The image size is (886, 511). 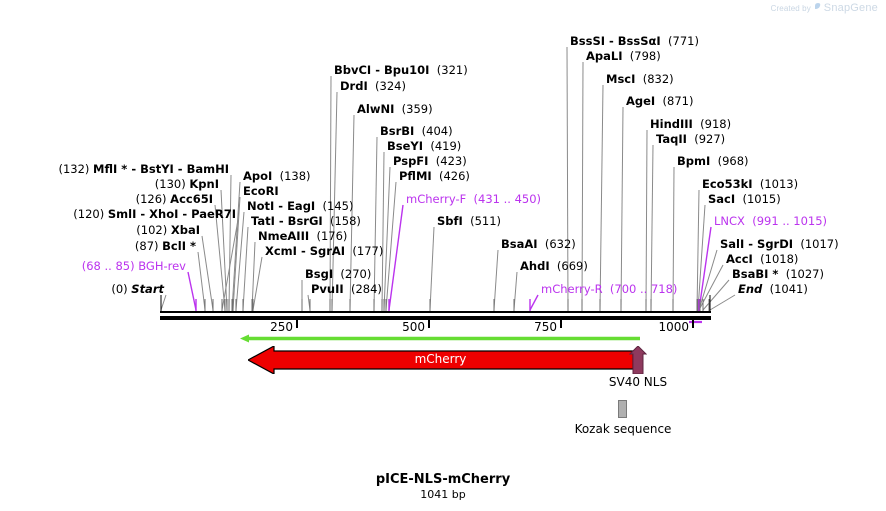 I want to click on enzyme-label: PvuII (284), so click(x=346, y=289).